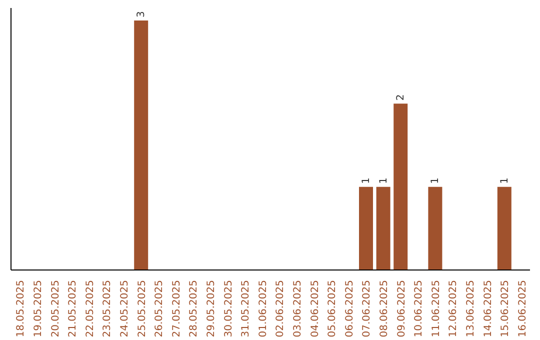 This screenshot has width=540, height=340. Describe the element at coordinates (21, 309) in the screenshot. I see `x-tick-label: 18.05.2025` at that location.